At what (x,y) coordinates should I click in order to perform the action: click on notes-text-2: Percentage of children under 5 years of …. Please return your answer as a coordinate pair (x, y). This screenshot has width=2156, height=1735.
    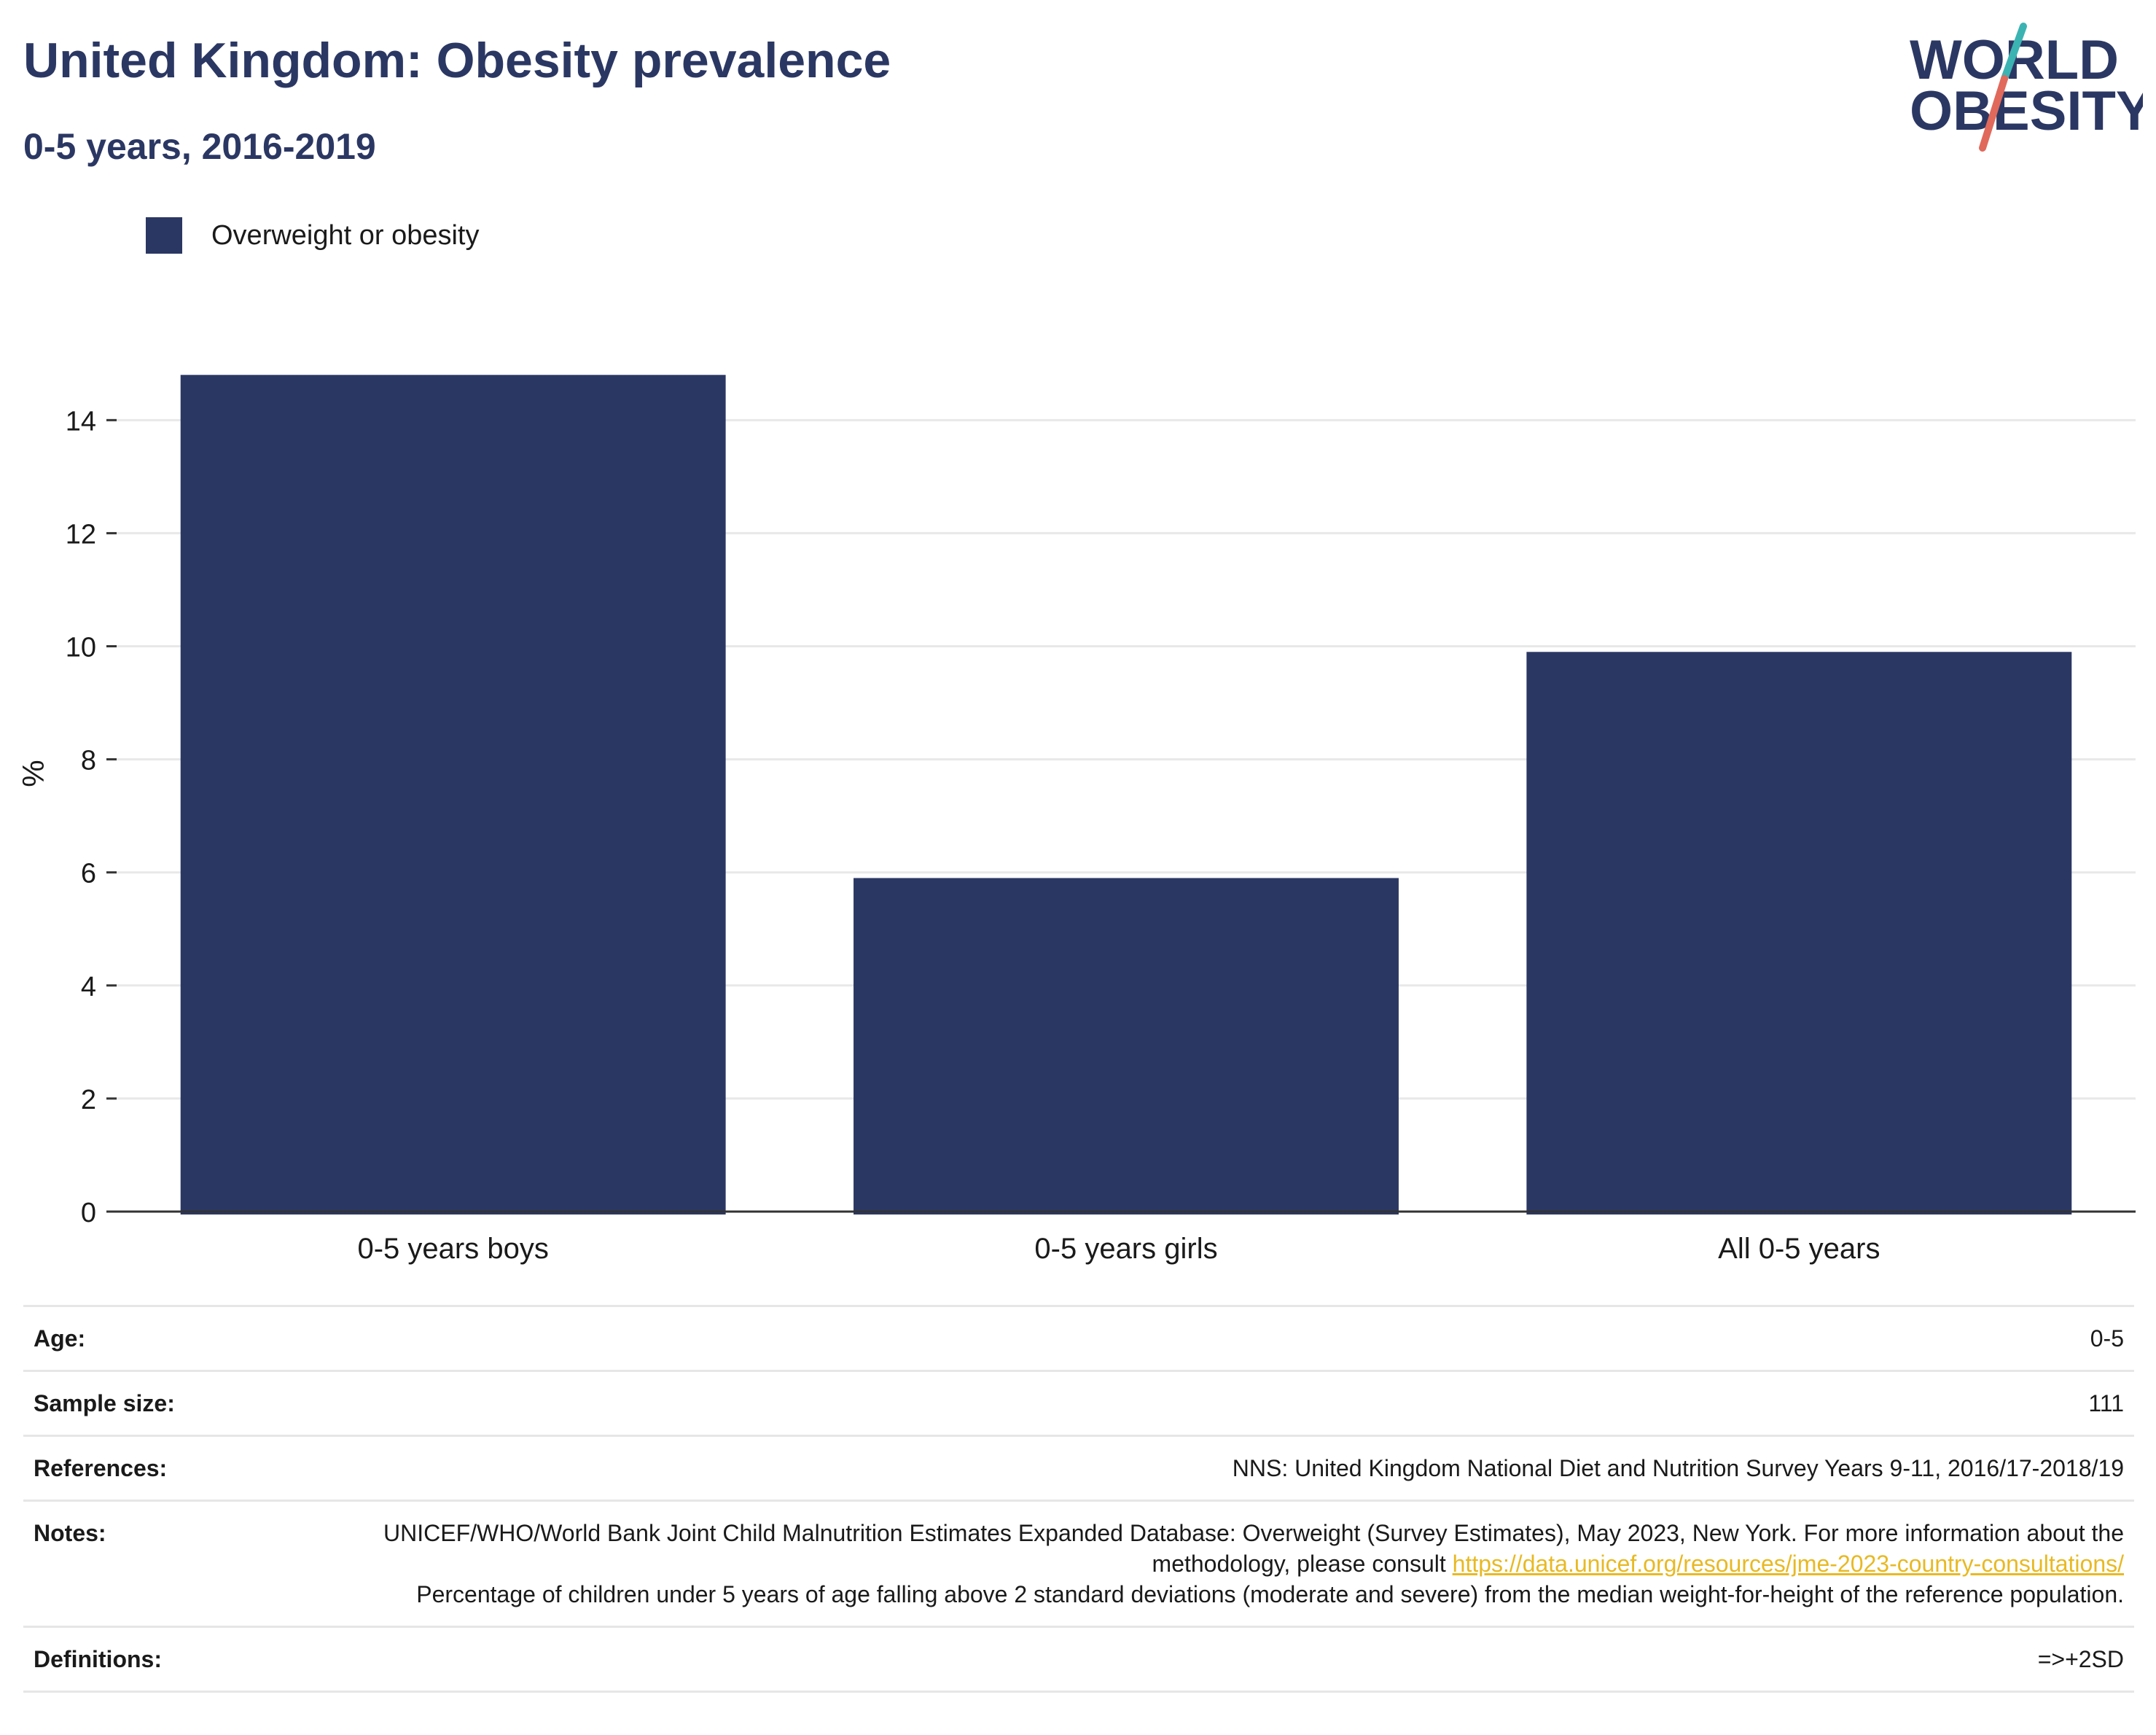
    Looking at the image, I should click on (1270, 1594).